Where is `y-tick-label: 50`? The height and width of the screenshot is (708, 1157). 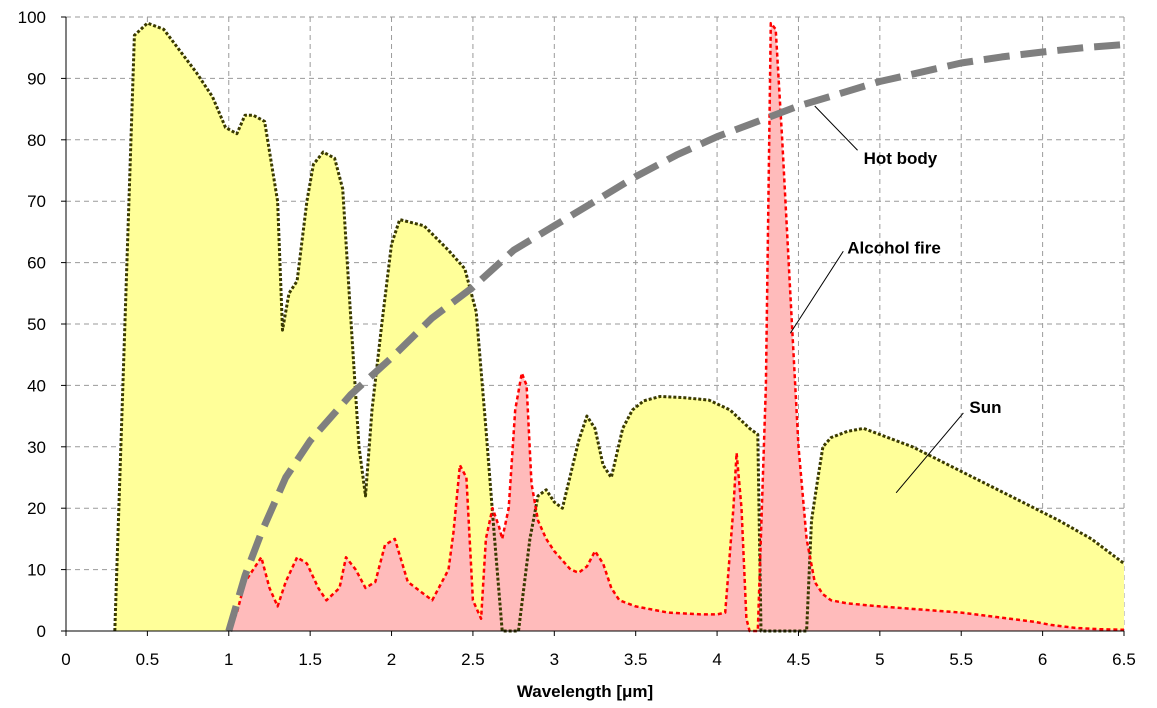
y-tick-label: 50 is located at coordinates (36, 324).